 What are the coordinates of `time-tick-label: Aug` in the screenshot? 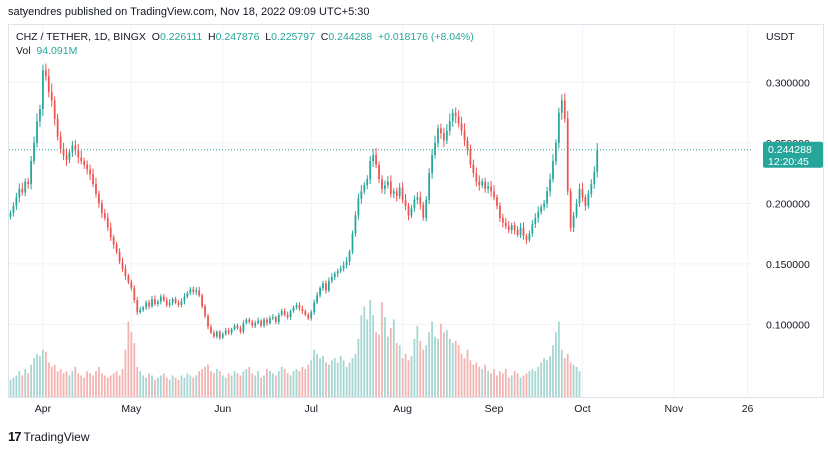 It's located at (402, 409).